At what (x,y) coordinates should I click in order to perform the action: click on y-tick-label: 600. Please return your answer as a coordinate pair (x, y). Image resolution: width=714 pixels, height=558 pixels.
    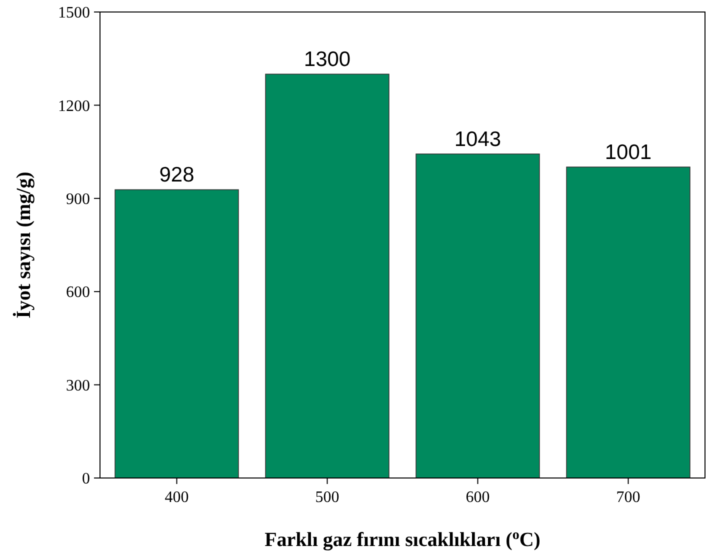
    Looking at the image, I should click on (78, 293).